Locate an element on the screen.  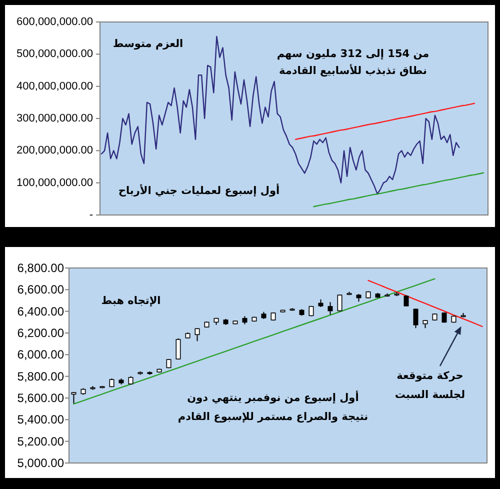
annotation: أول إسبوع من نوفمبر ينتهي دون نتيجة والصراع مستمر للإسبوع القادم is located at coordinates (273, 406).